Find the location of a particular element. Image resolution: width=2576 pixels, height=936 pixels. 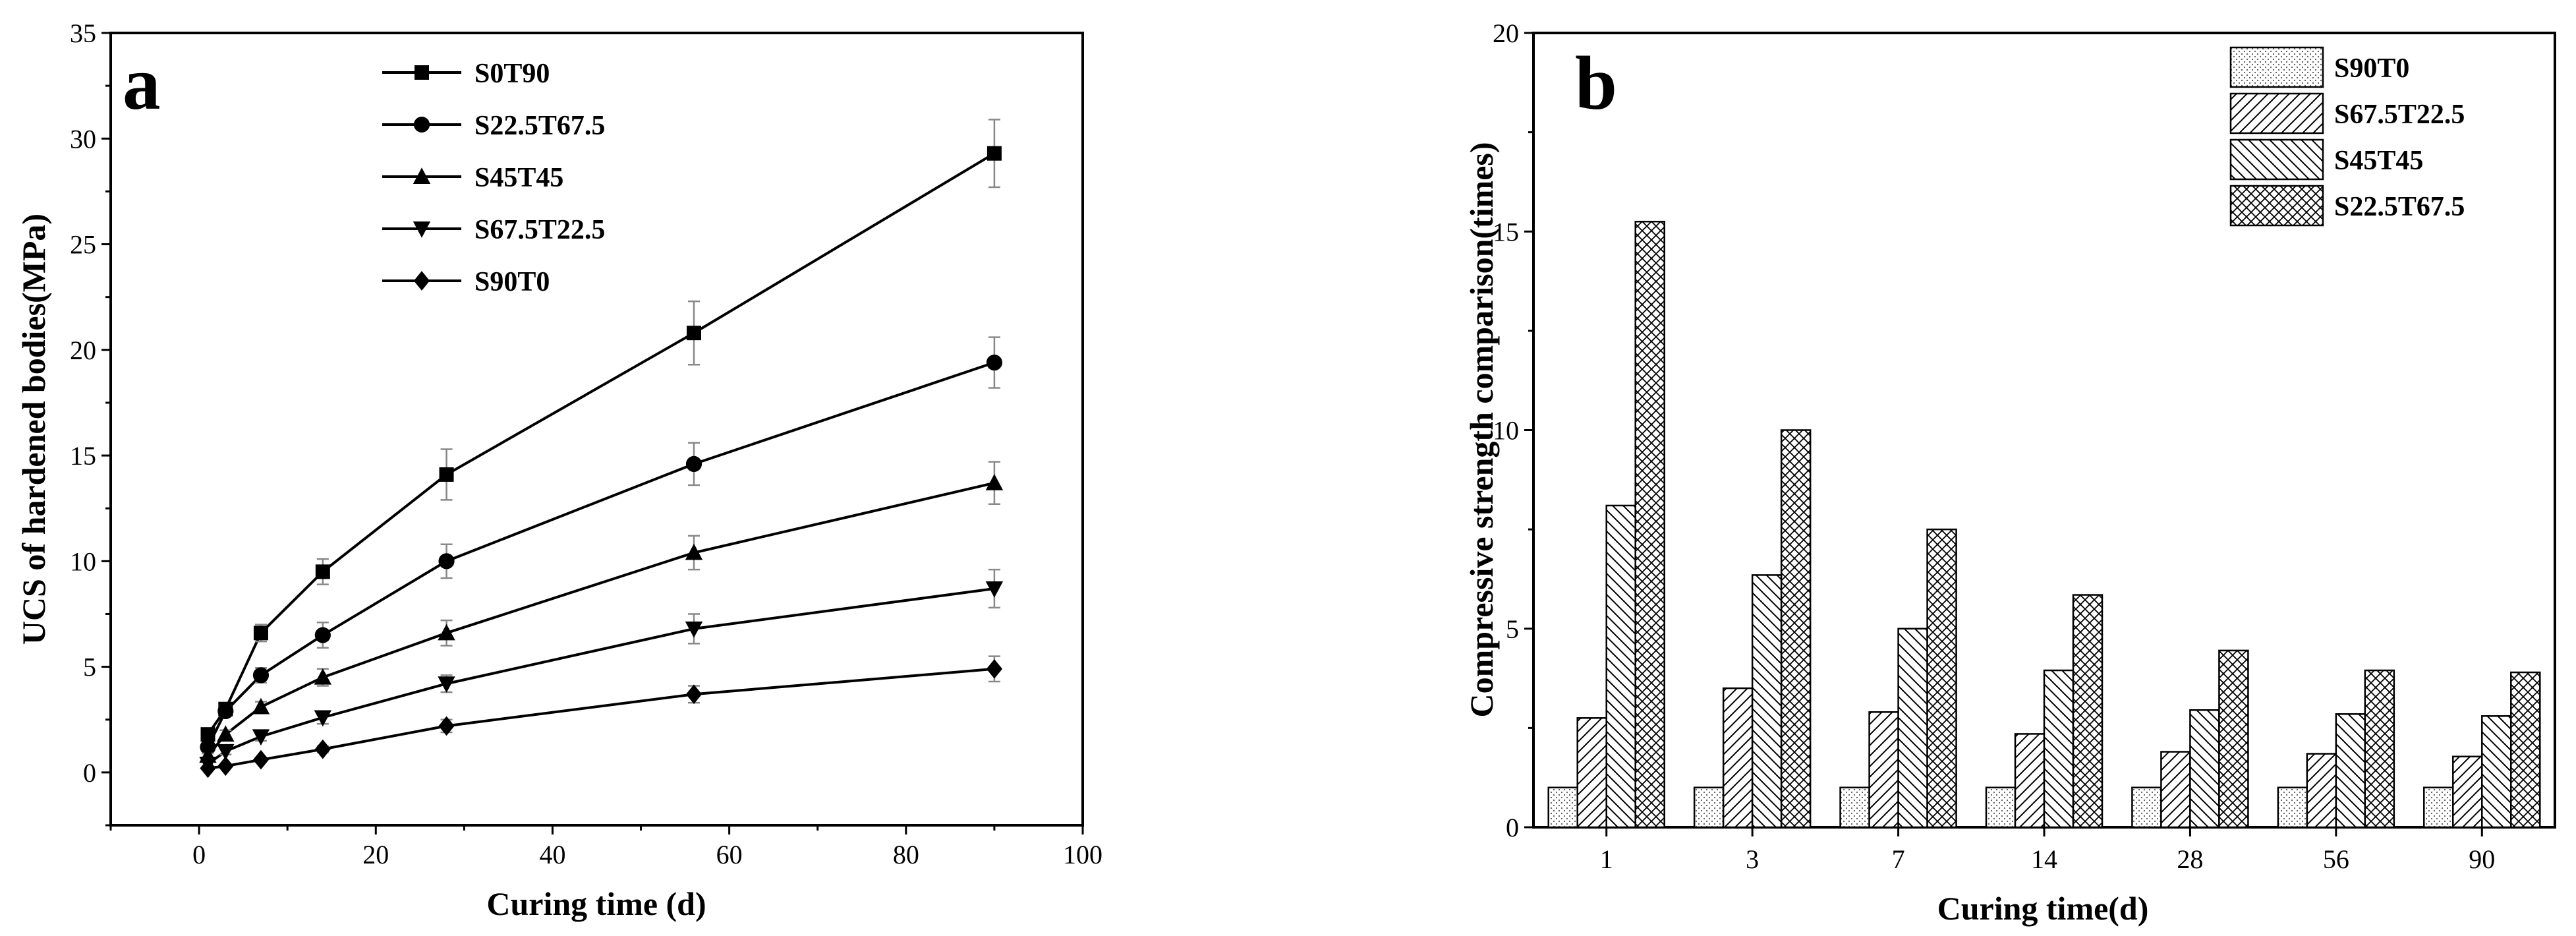

panel-b-y-tick-label: 0 is located at coordinates (1512, 827).